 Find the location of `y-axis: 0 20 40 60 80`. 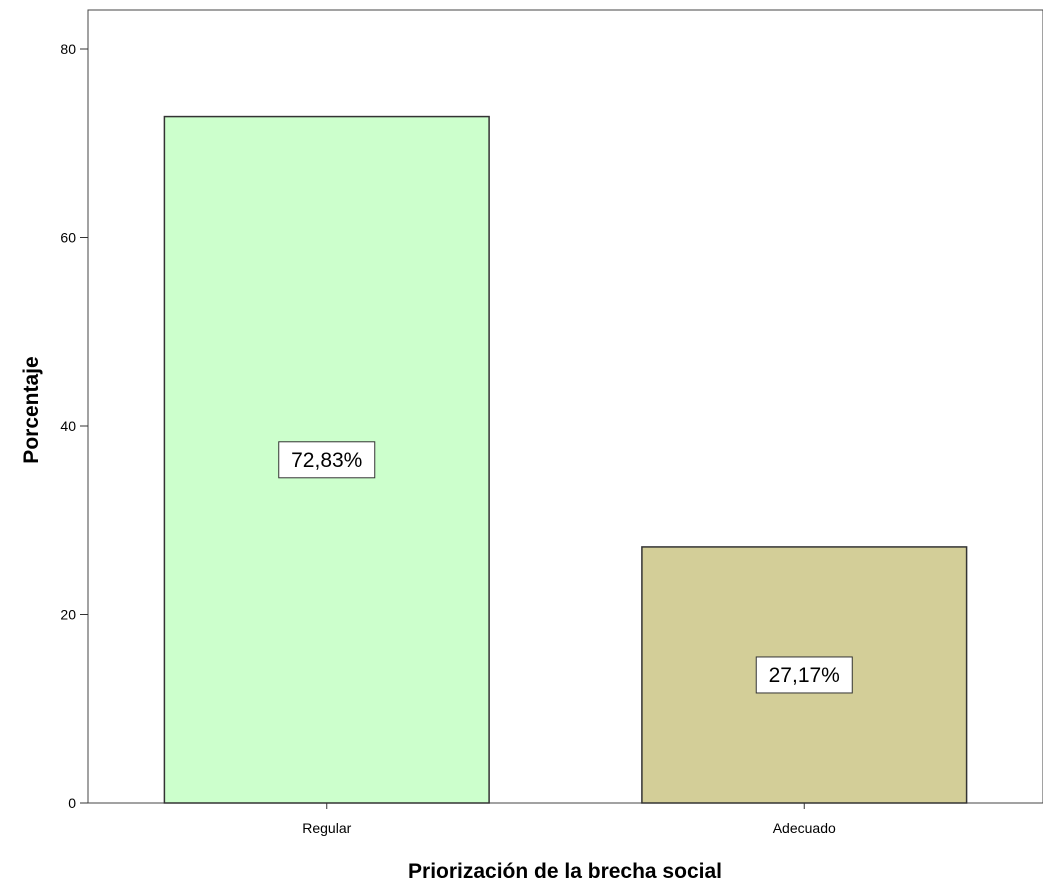

y-axis: 0 20 40 60 80 is located at coordinates (74, 426).